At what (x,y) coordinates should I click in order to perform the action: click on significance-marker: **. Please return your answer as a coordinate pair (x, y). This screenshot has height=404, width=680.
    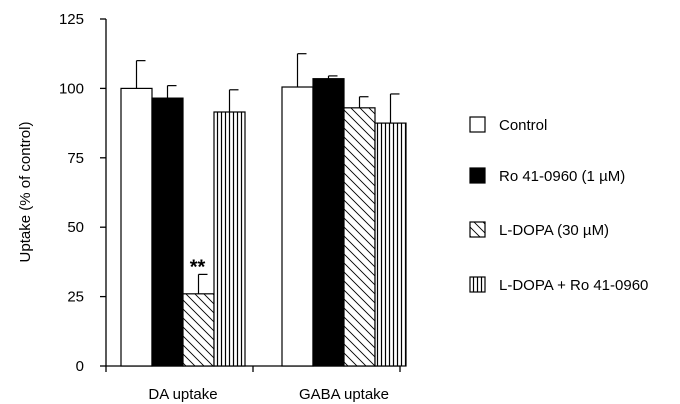
    Looking at the image, I should click on (198, 267).